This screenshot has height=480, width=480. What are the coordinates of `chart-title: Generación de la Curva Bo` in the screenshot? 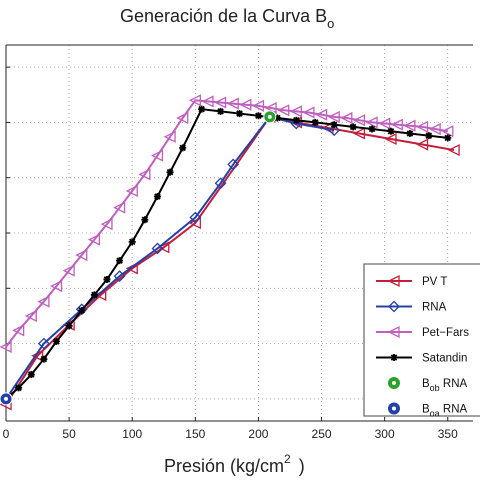 It's located at (227, 18).